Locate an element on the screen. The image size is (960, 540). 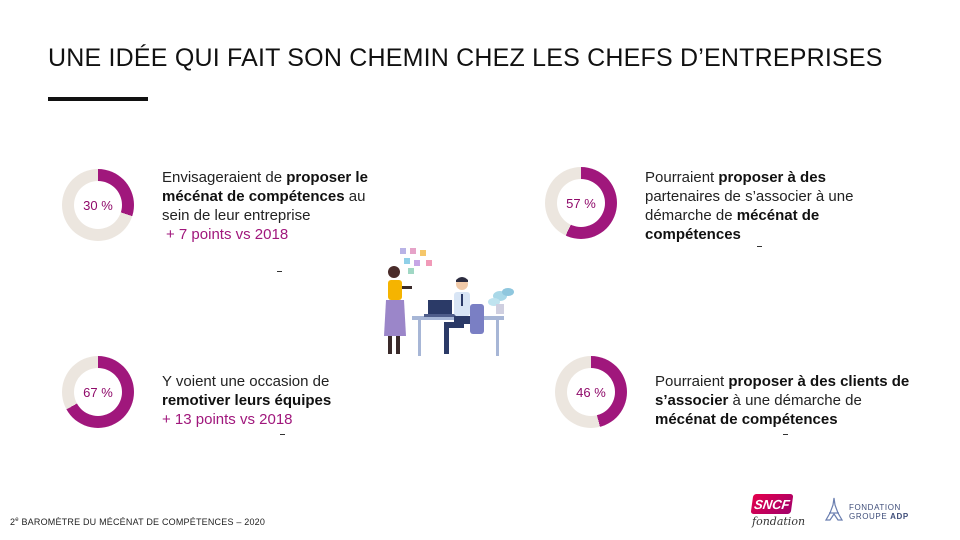
plant-icon is located at coordinates (501, 301).